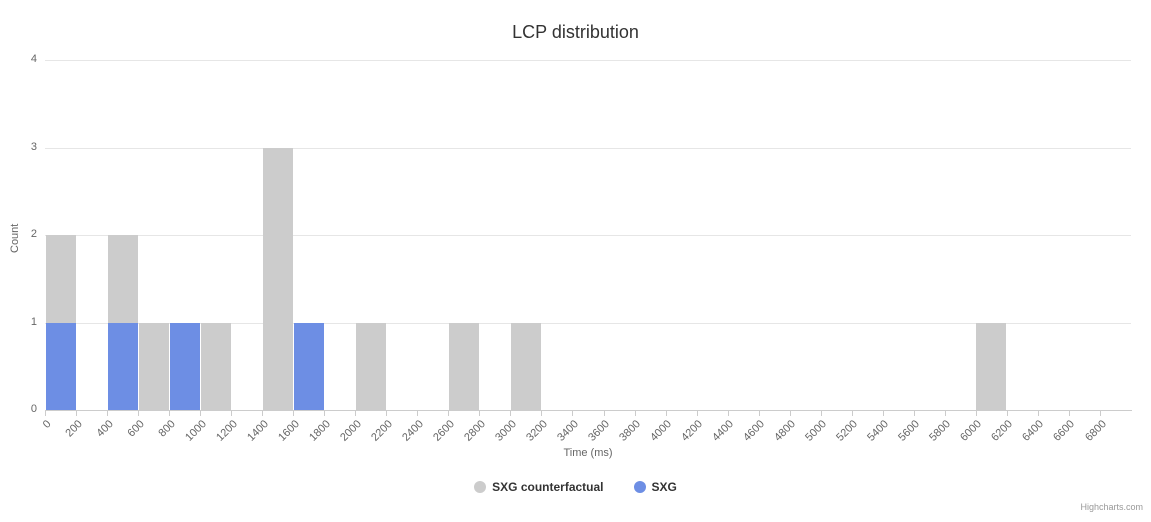  Describe the element at coordinates (167, 429) in the screenshot. I see `x-axis-label: 800` at that location.